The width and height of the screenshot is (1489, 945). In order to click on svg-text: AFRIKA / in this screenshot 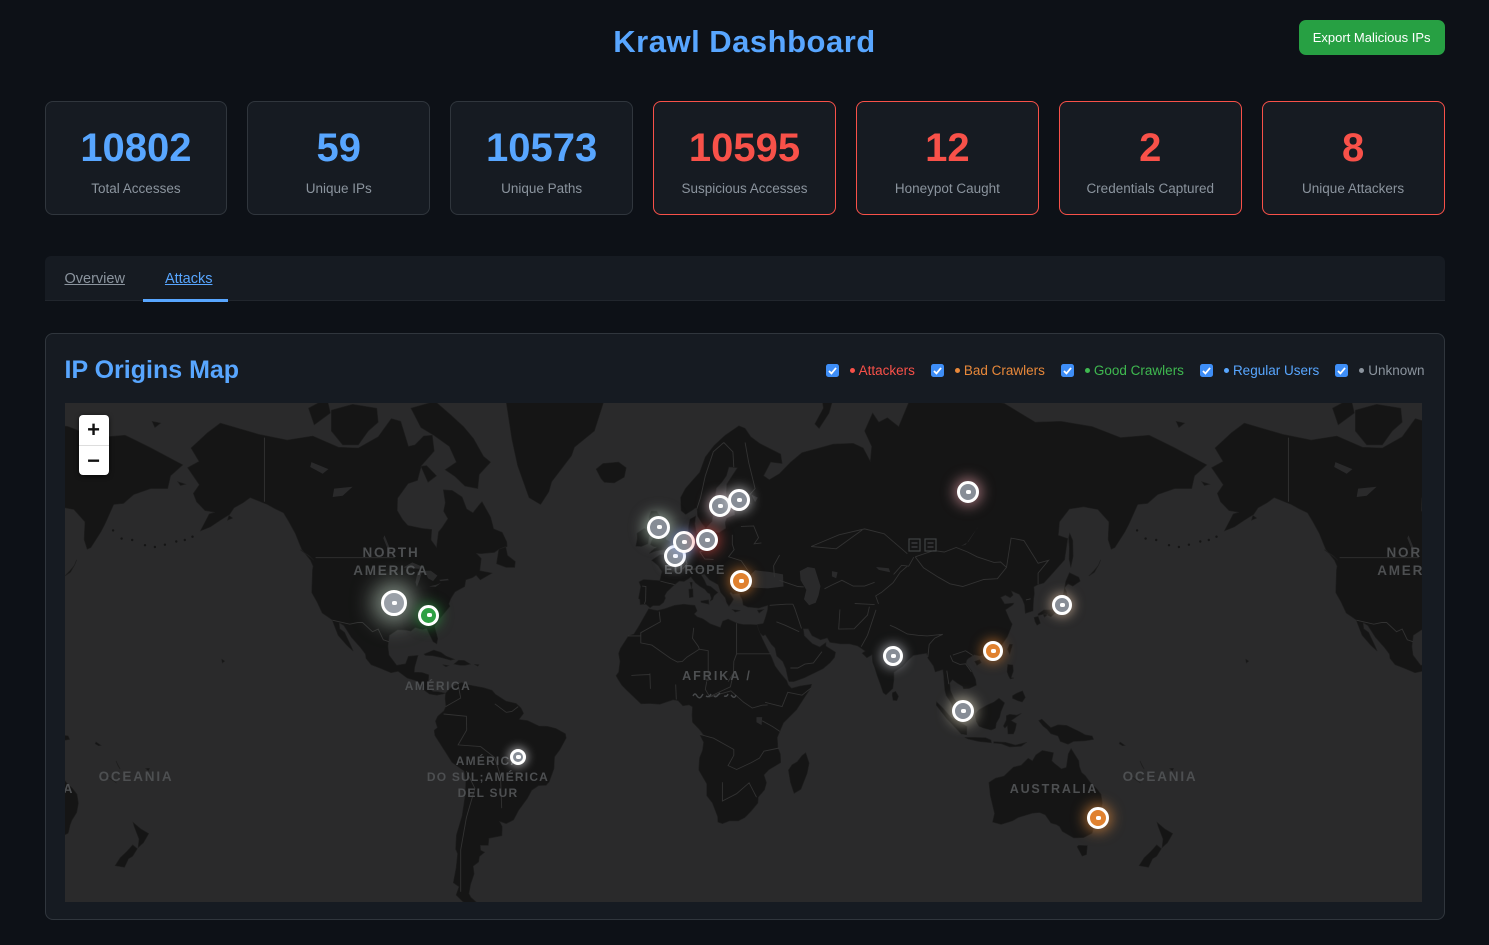, I will do `click(717, 676)`.